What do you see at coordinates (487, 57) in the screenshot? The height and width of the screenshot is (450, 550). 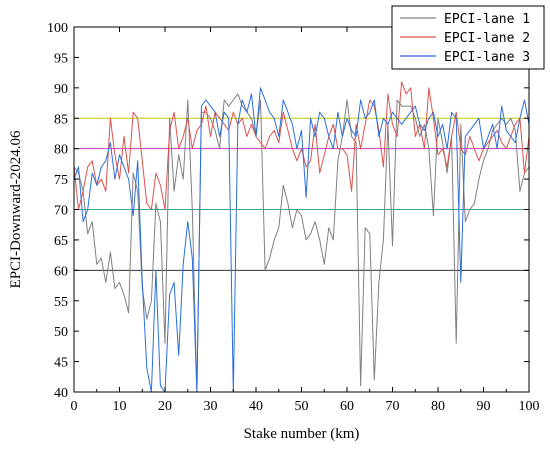 I see `legend-label-3: EPCI-lane 3` at bounding box center [487, 57].